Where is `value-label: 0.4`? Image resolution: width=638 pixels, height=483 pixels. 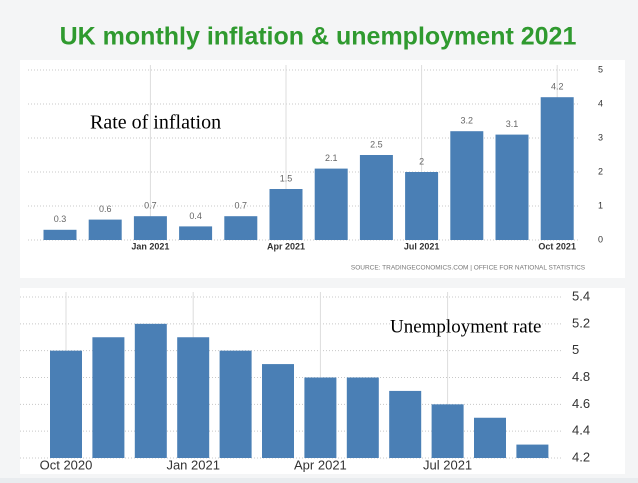
value-label: 0.4 is located at coordinates (195, 216).